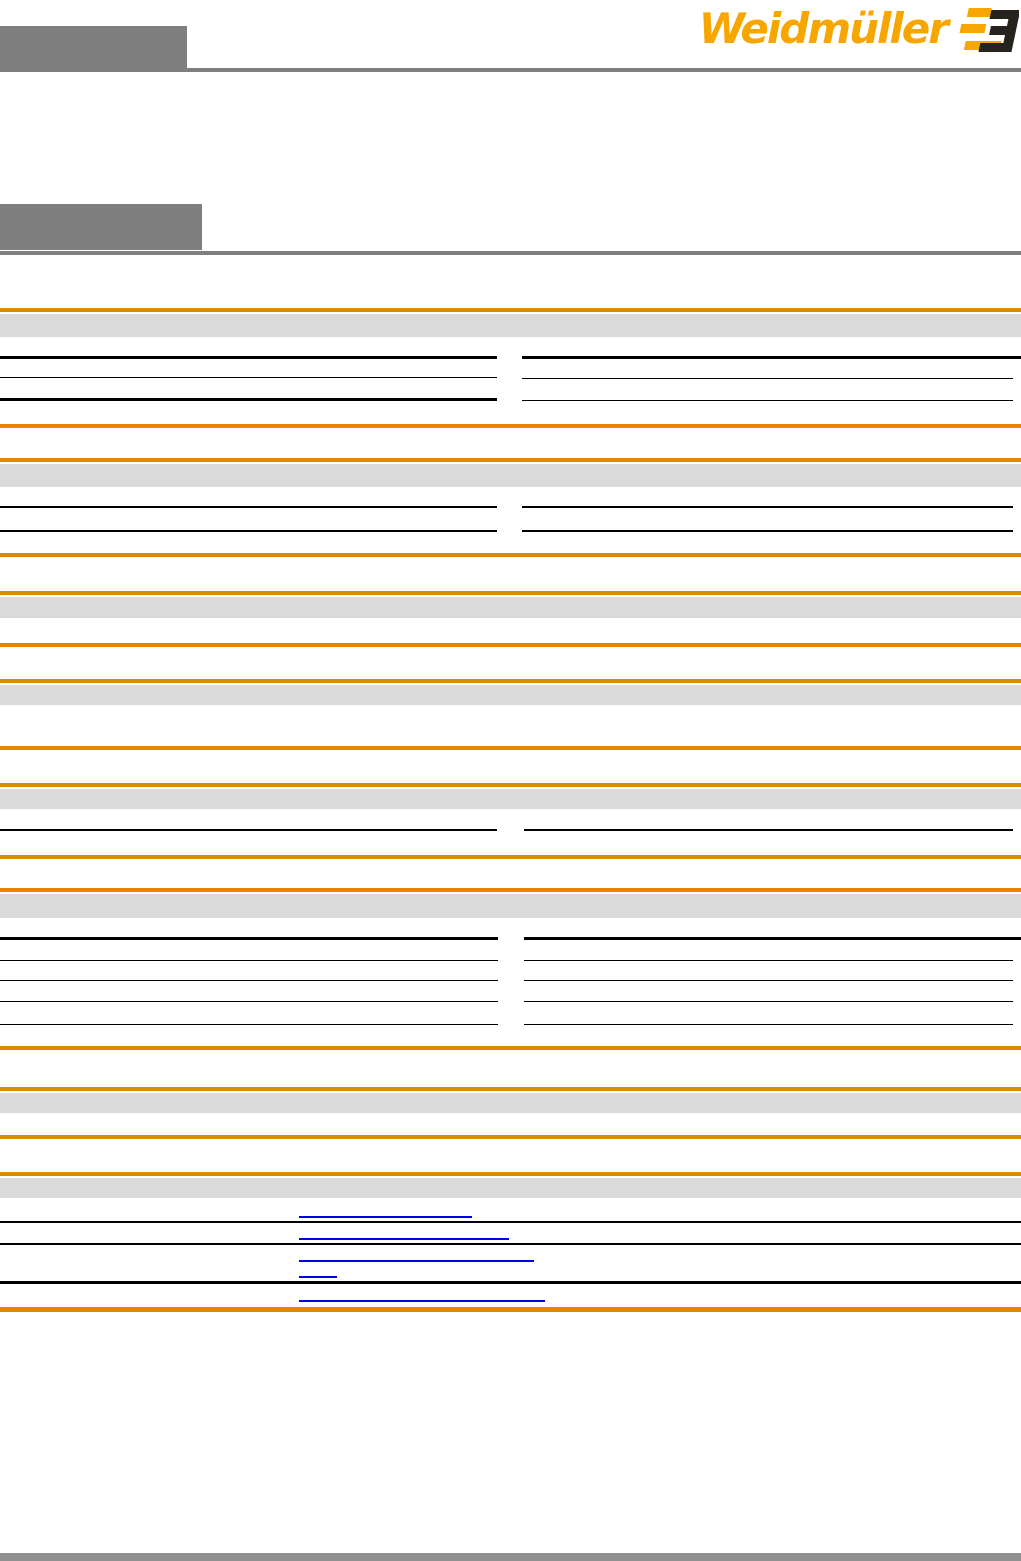  Describe the element at coordinates (510, 1557) in the screenshot. I see `footer-bar` at that location.